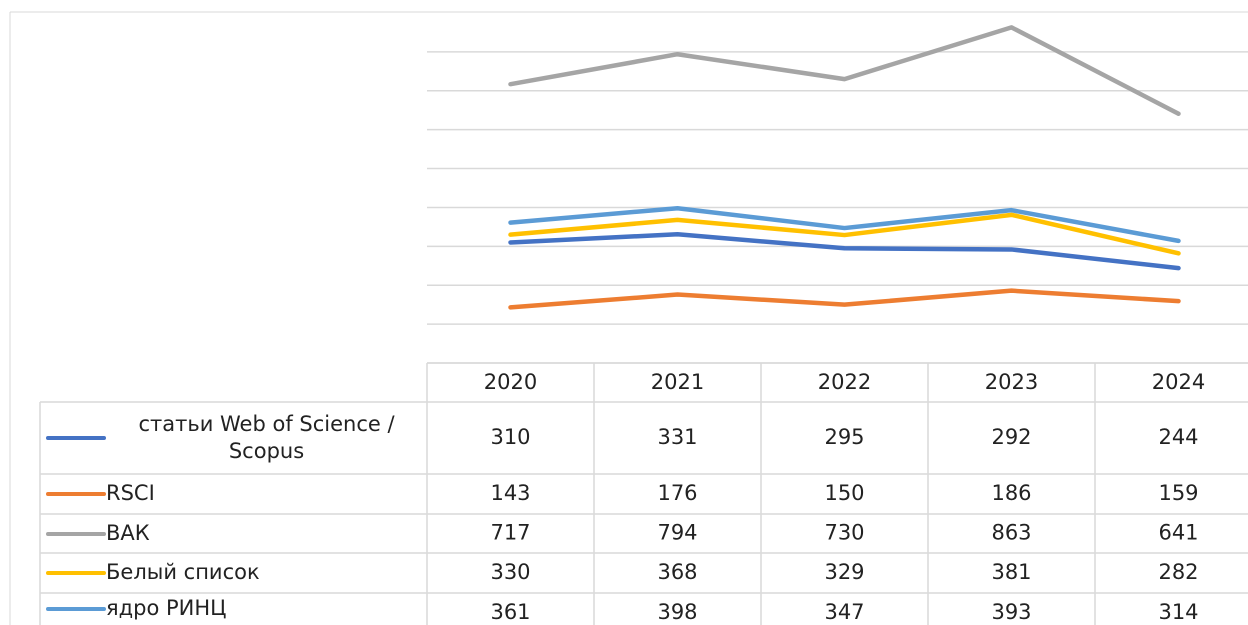  What do you see at coordinates (1011, 493) in the screenshot?
I see `table-value: 186` at bounding box center [1011, 493].